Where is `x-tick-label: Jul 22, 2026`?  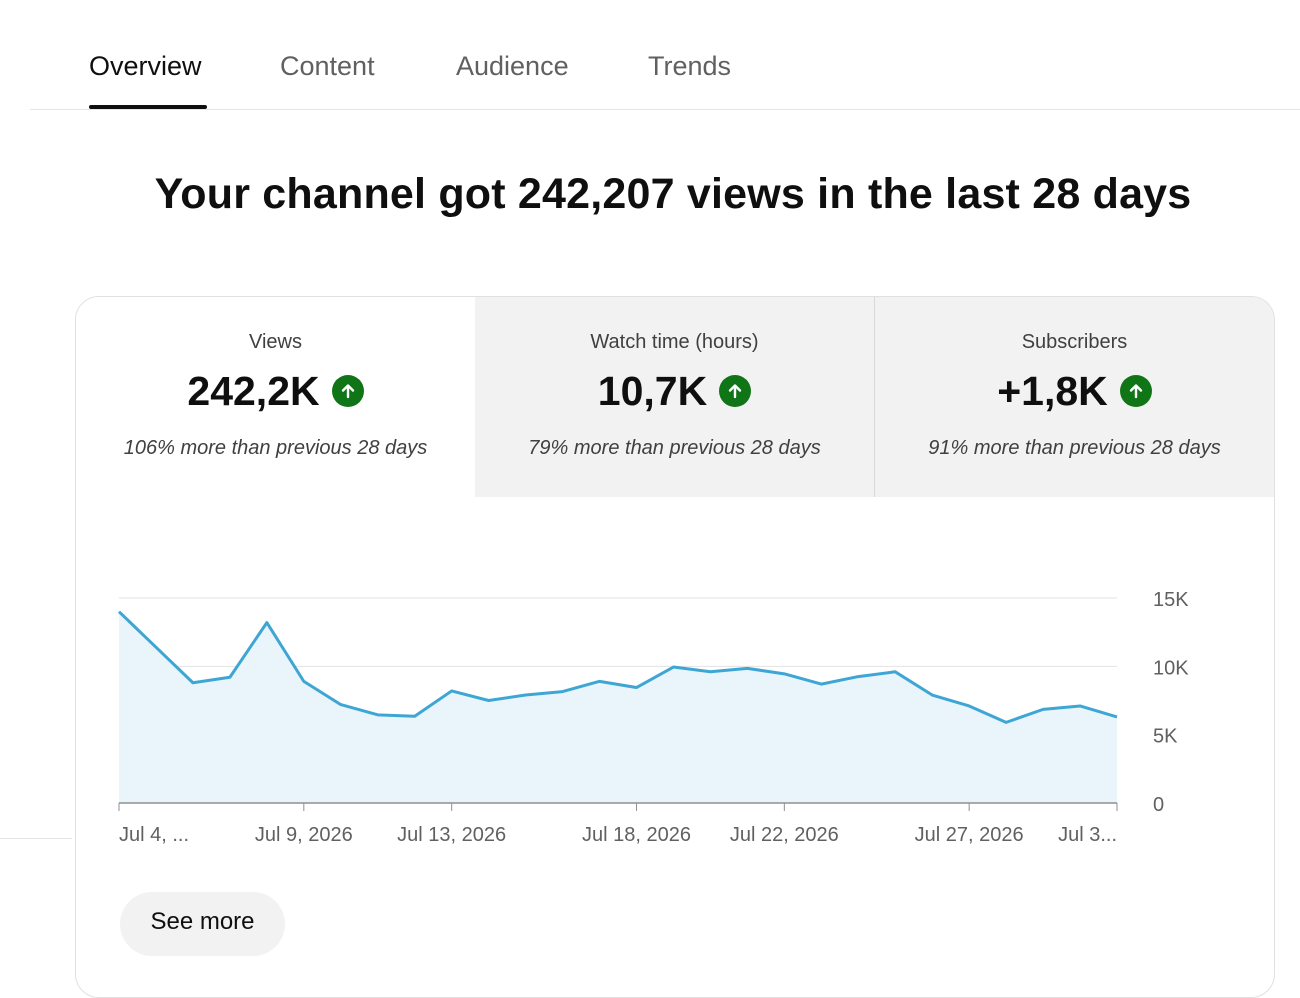 x-tick-label: Jul 22, 2026 is located at coordinates (784, 835).